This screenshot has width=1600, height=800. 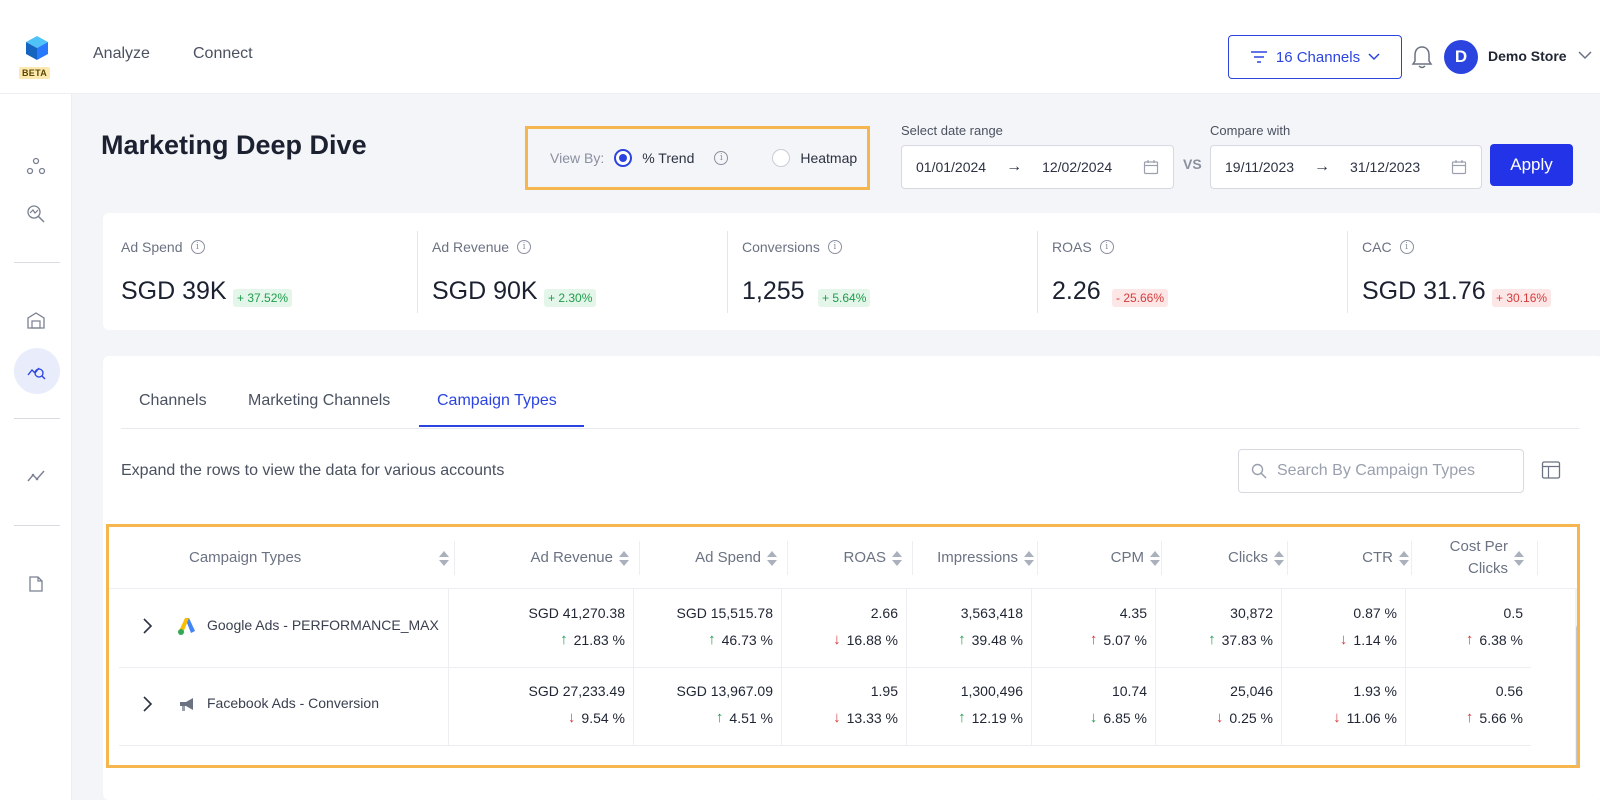 What do you see at coordinates (121, 53) in the screenshot?
I see `nav-analyze: Analyze` at bounding box center [121, 53].